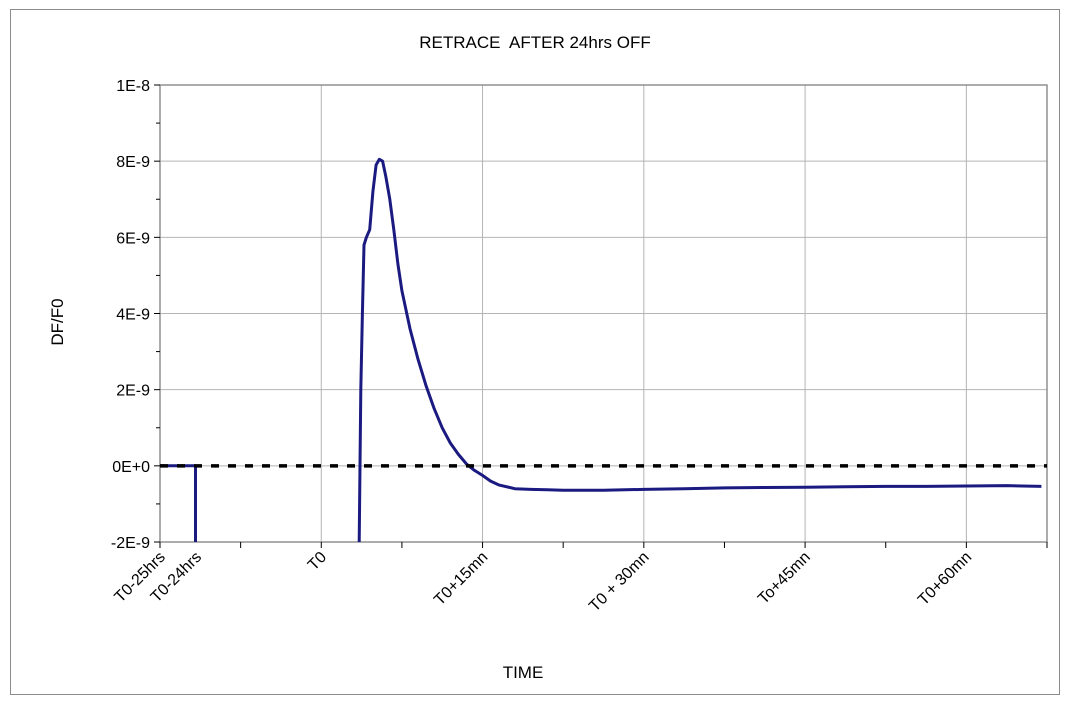 This screenshot has width=1075, height=705. Describe the element at coordinates (534, 42) in the screenshot. I see `chart-title: RETRACE AFTER 24hrs OFF` at that location.